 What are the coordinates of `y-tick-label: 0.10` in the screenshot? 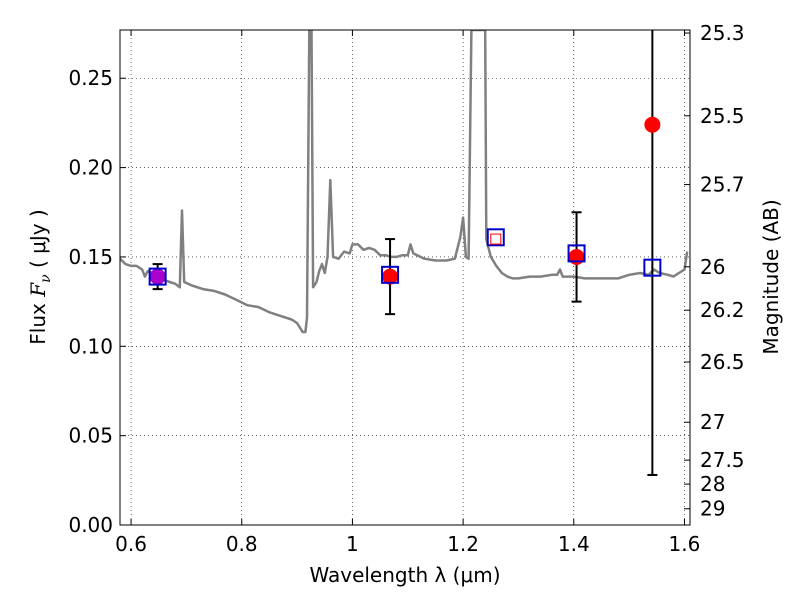 It's located at (90, 346).